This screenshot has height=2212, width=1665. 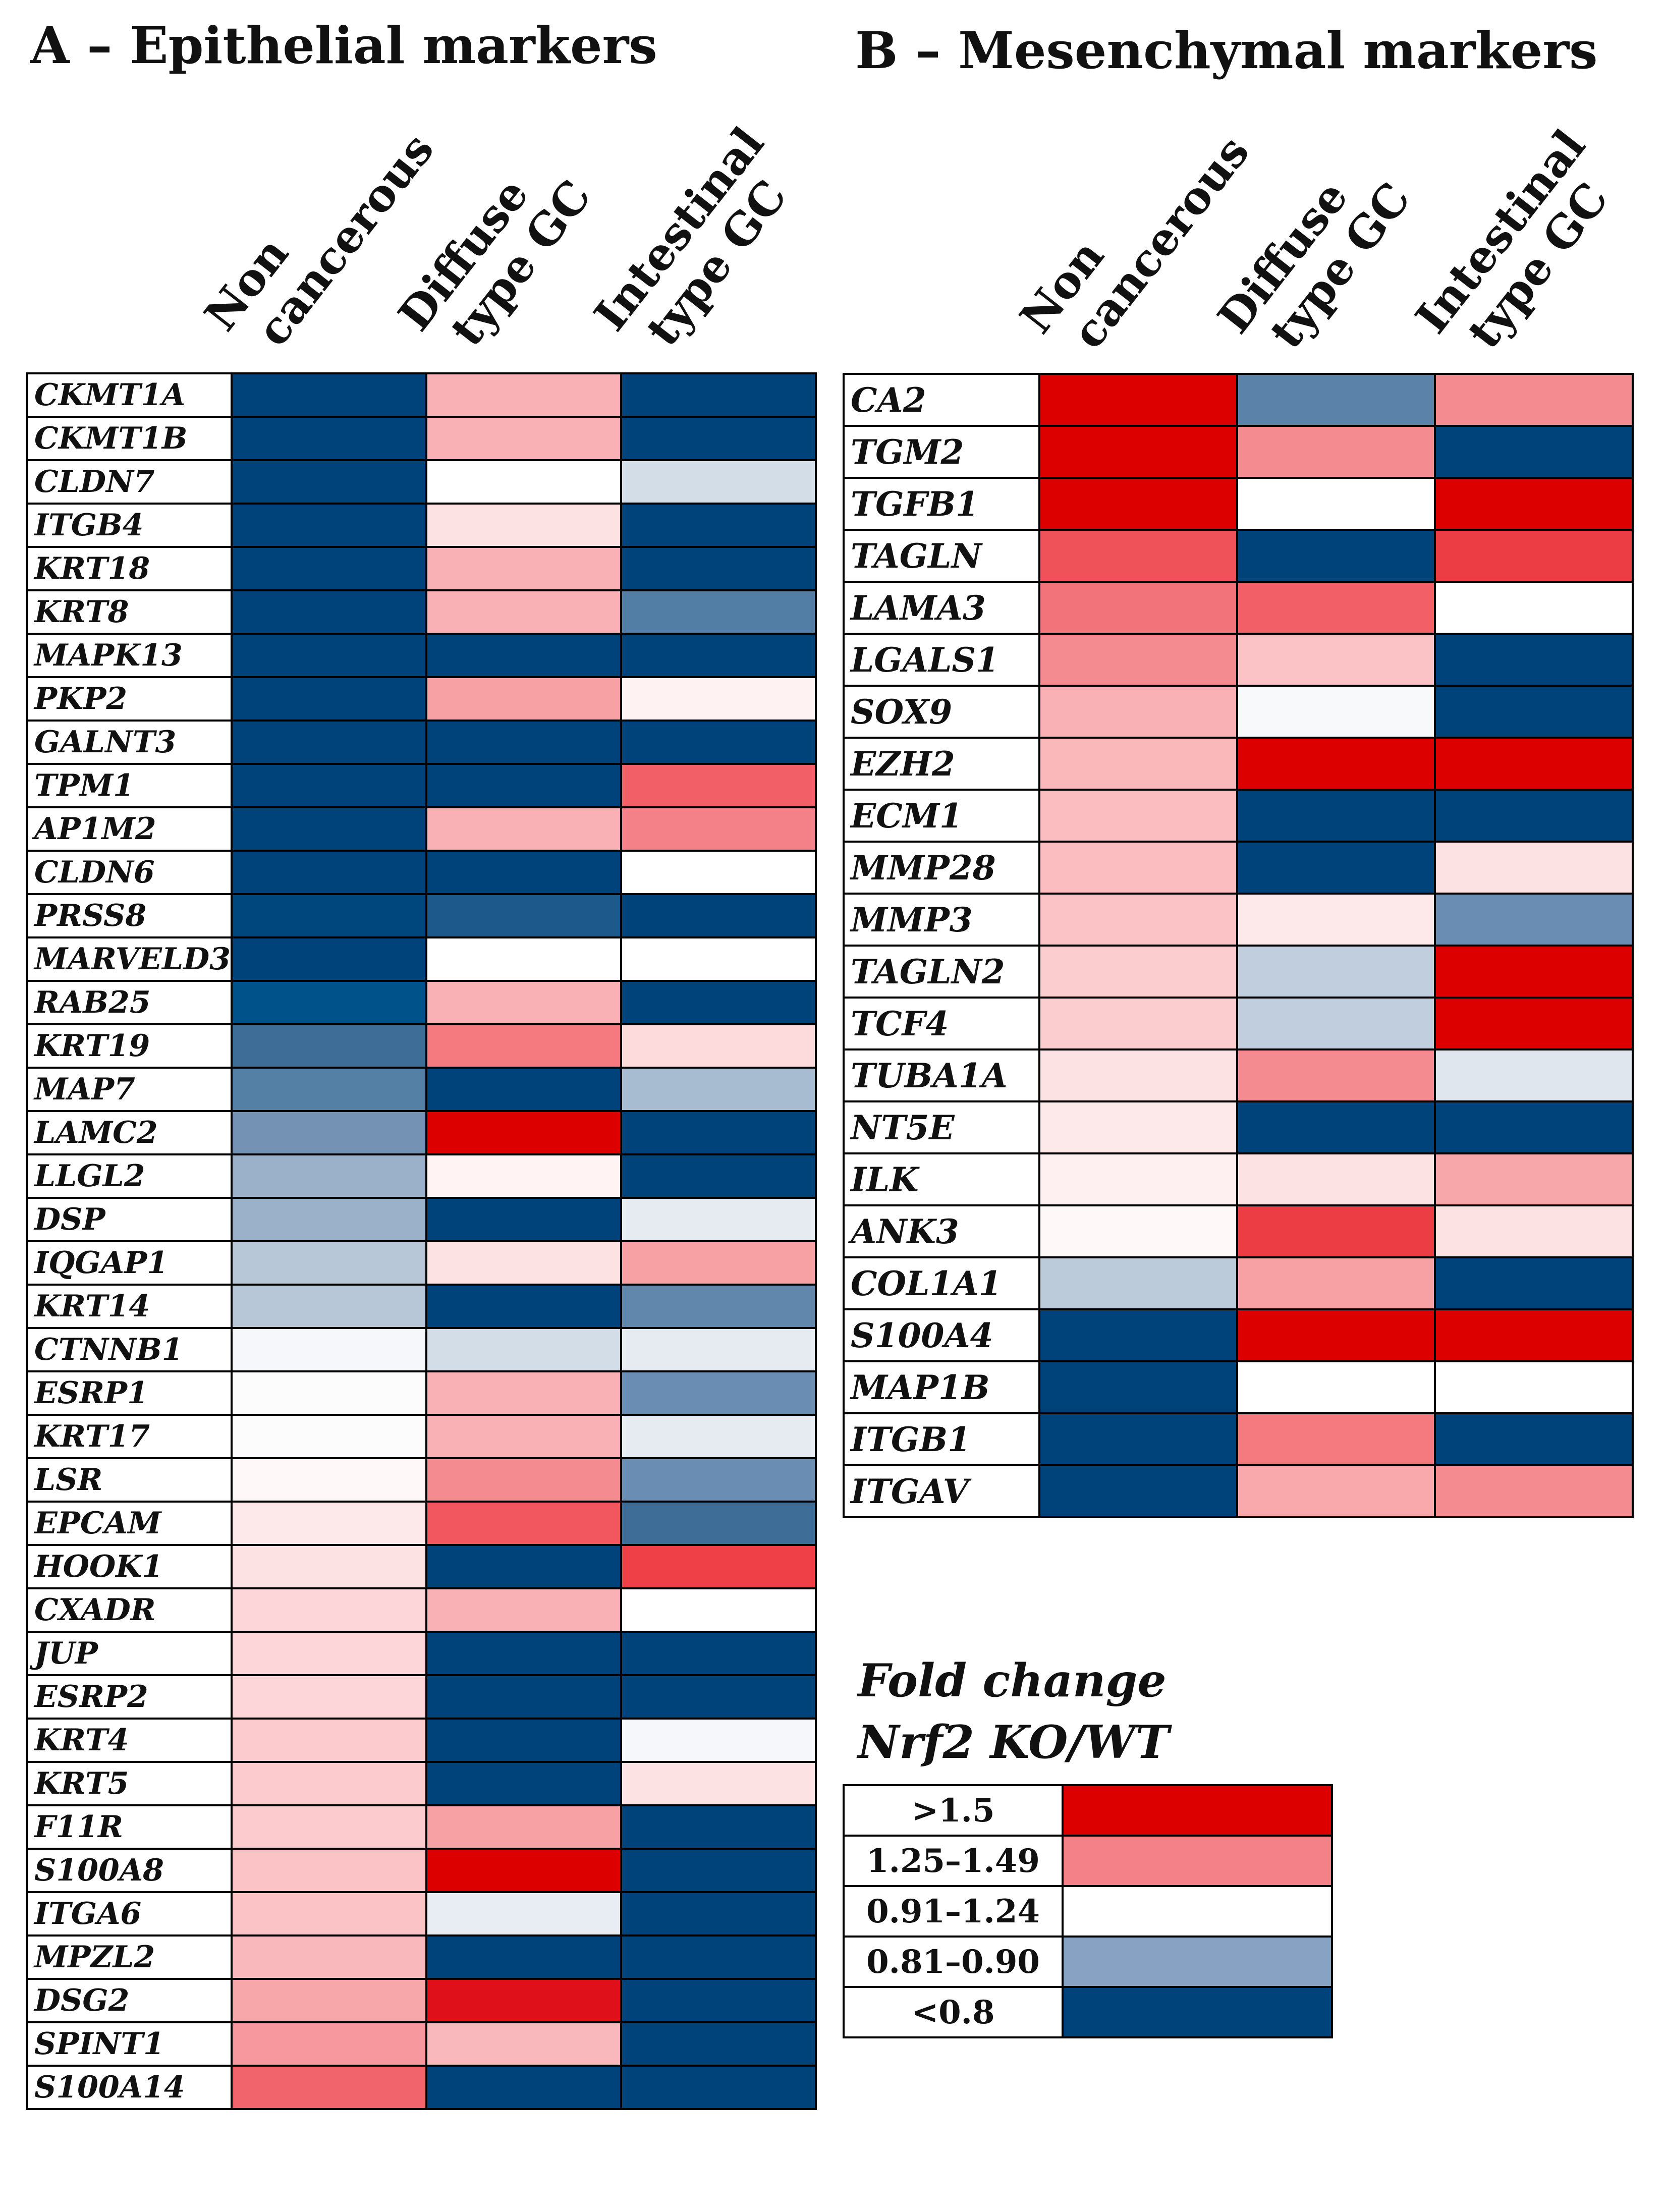 I want to click on gene-label: MMP28, so click(x=941, y=868).